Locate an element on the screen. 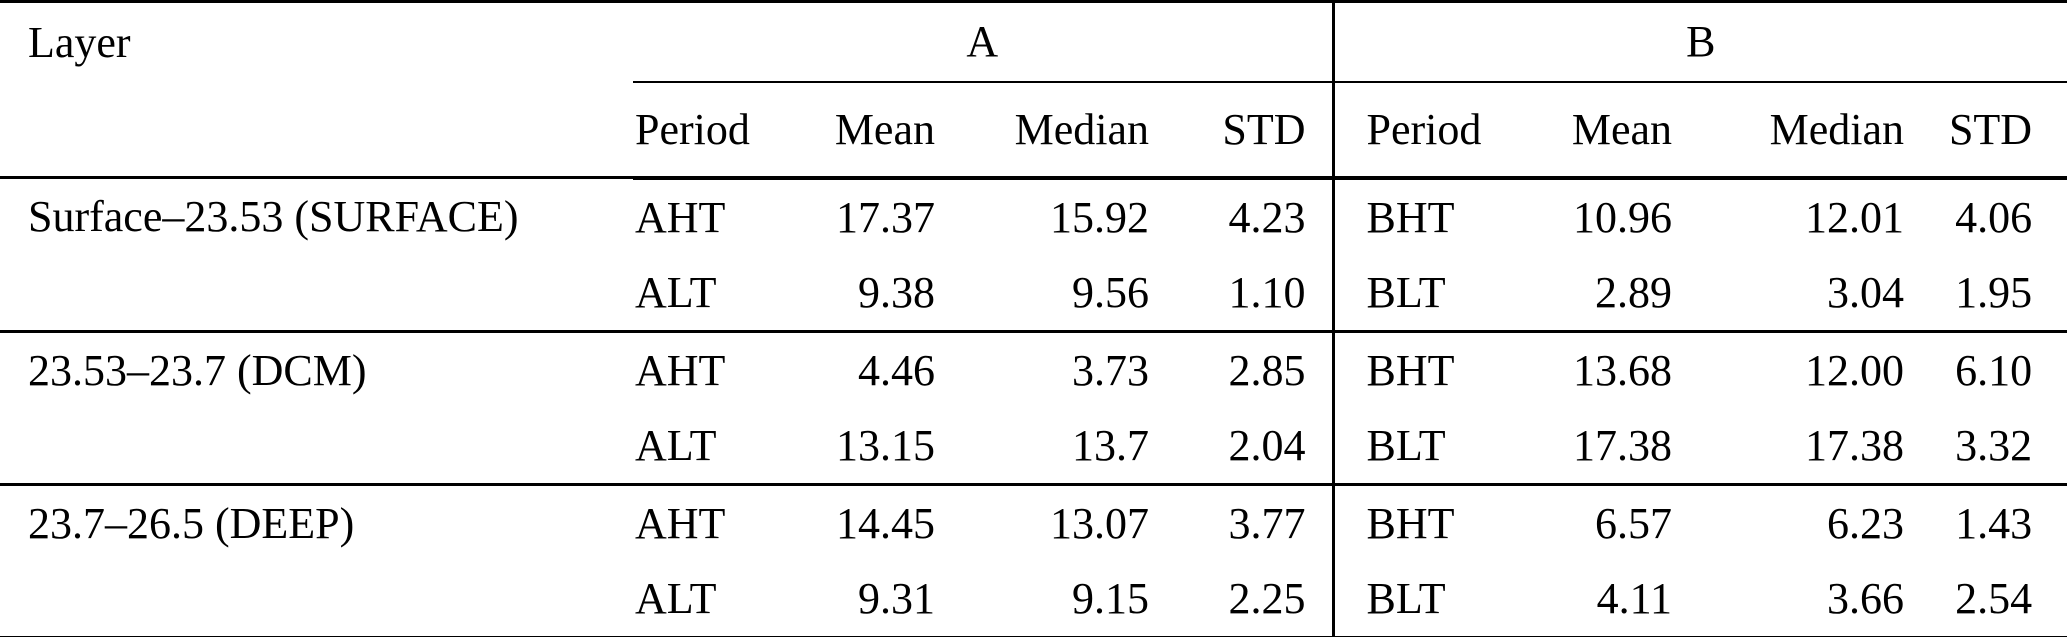 This screenshot has width=2067, height=637. group-header-a: A is located at coordinates (983, 42).